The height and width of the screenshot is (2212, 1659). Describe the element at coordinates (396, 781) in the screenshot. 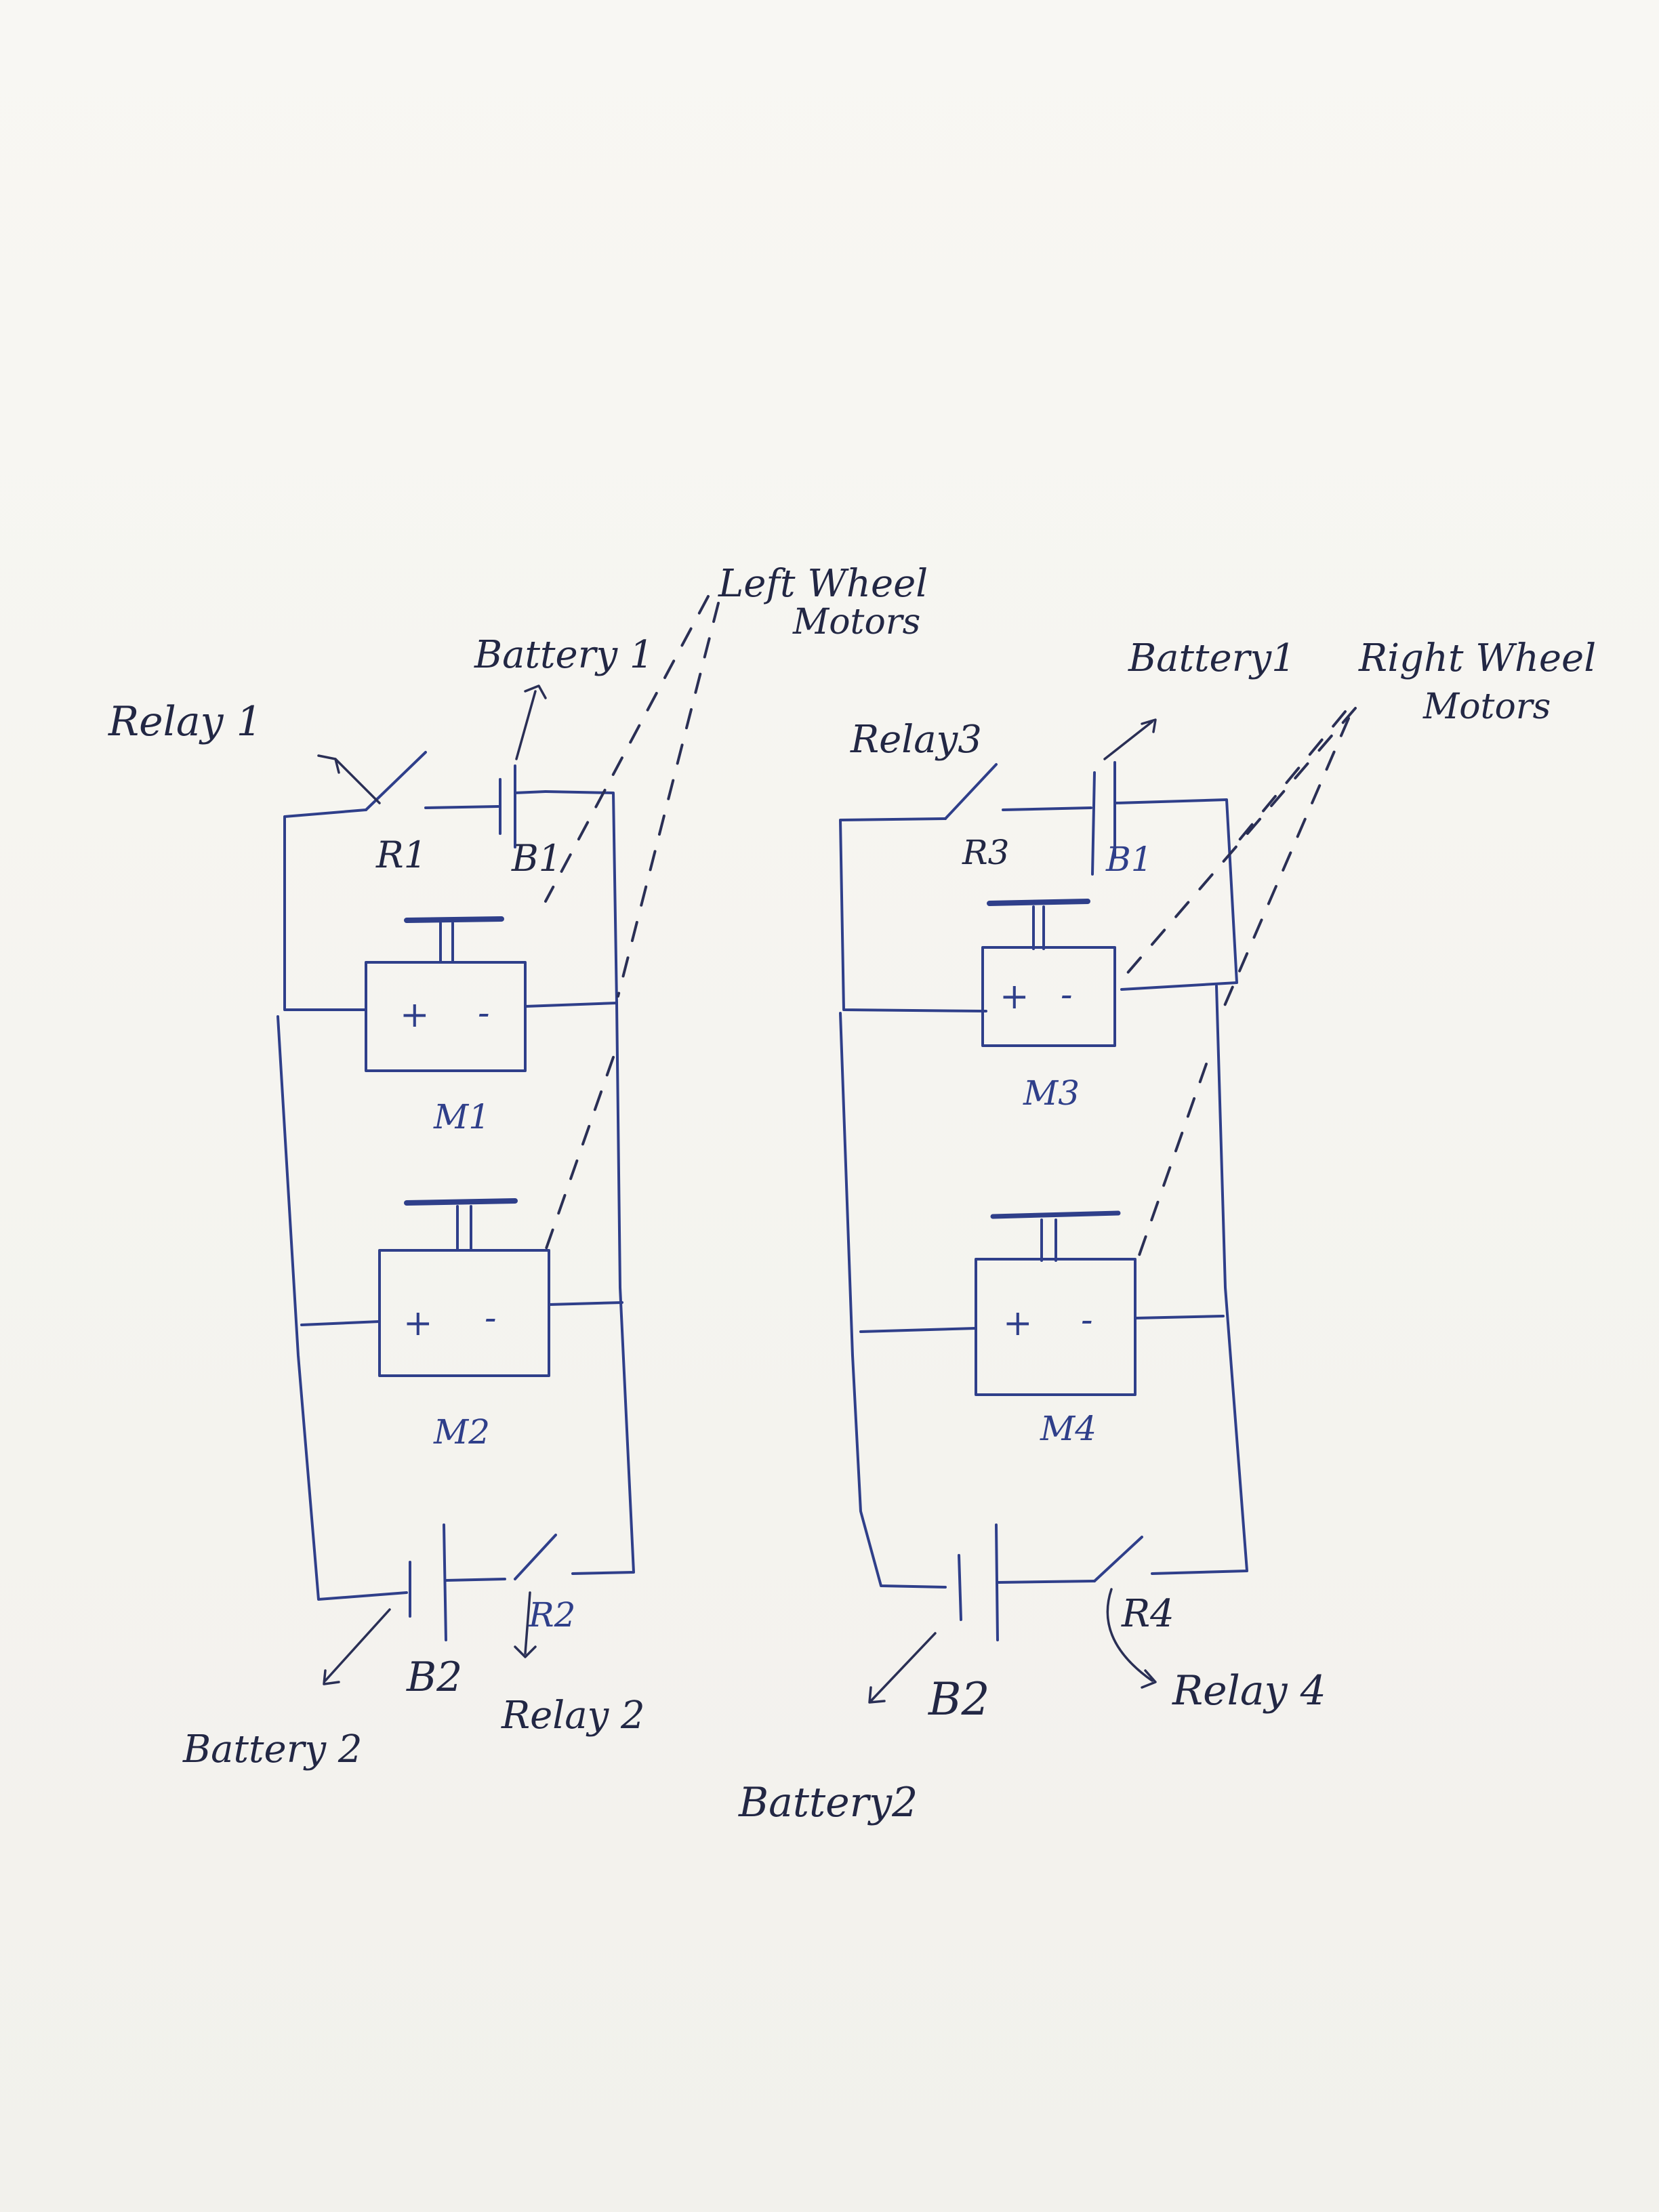

I see `relay1-switch-blade` at that location.